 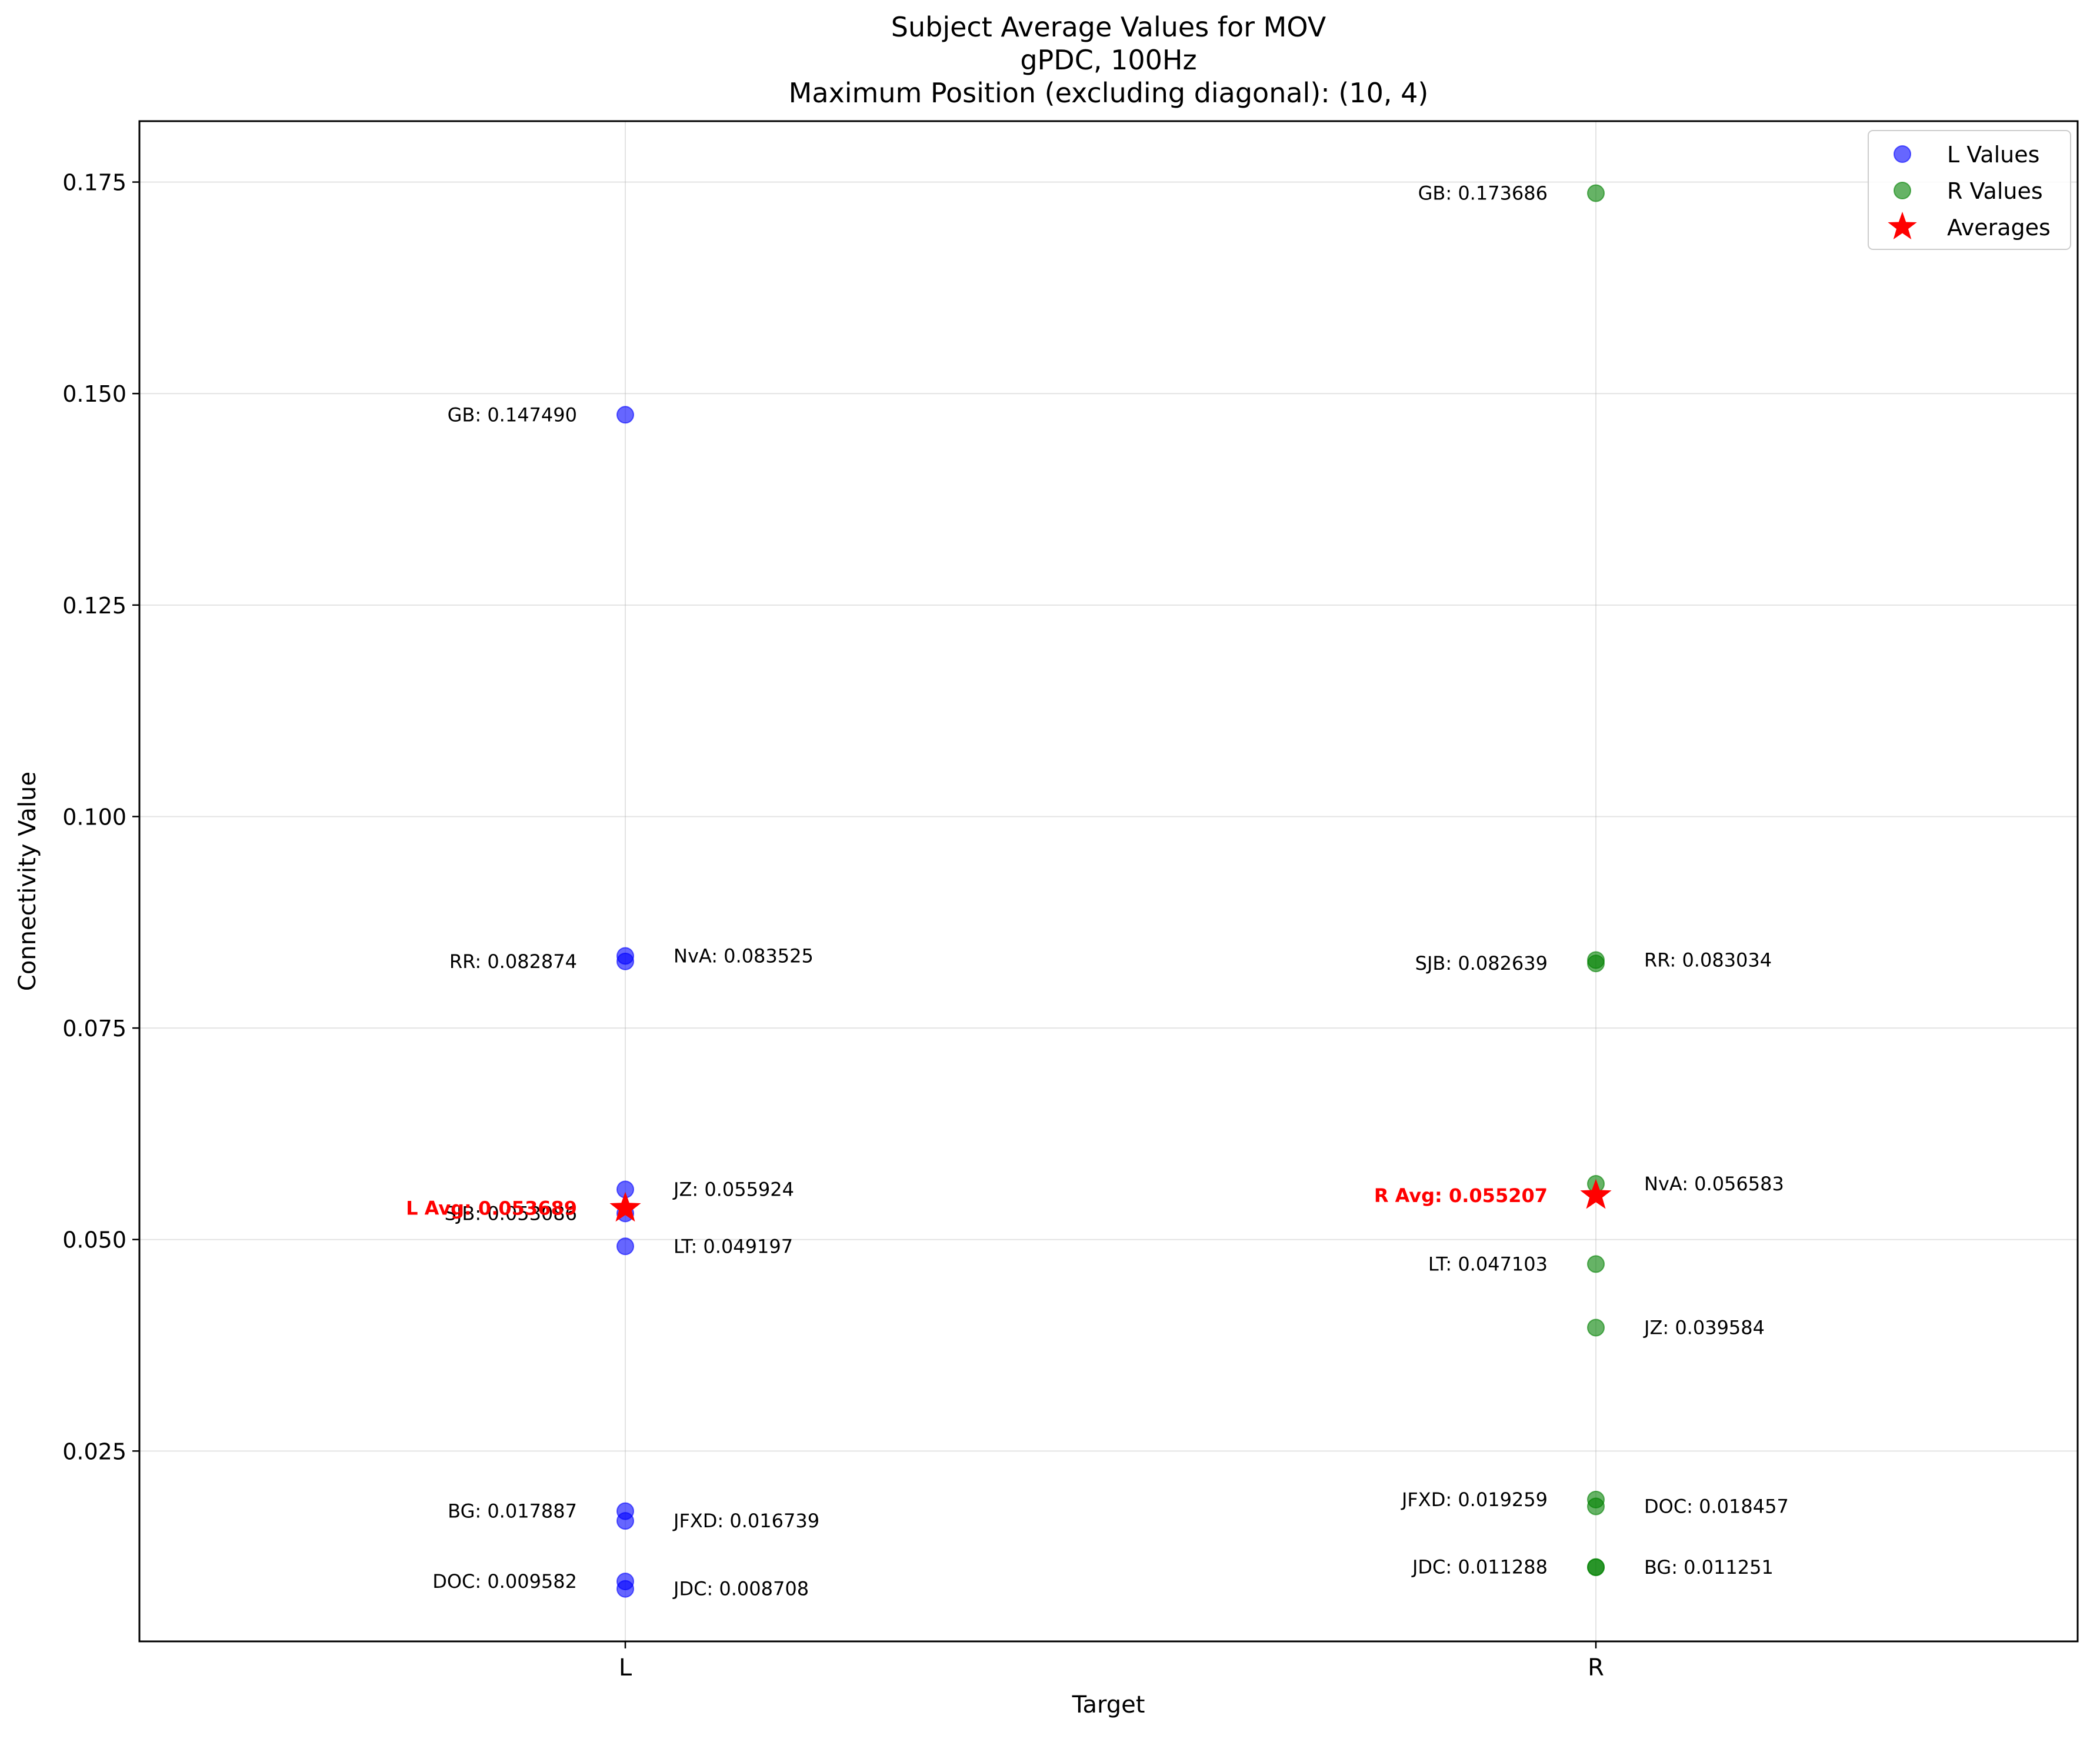 What do you see at coordinates (513, 961) in the screenshot?
I see `data-label: RR: 0.082874` at bounding box center [513, 961].